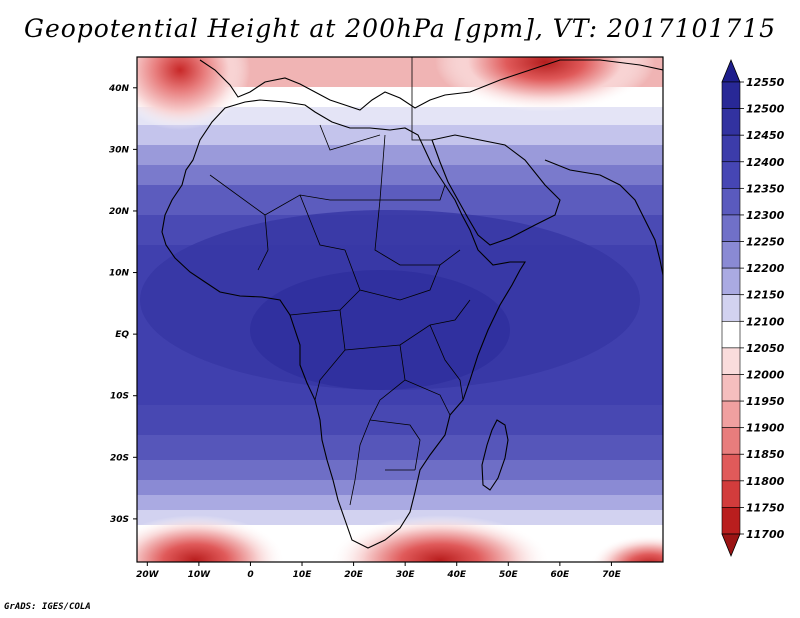 The width and height of the screenshot is (800, 618). What do you see at coordinates (765, 401) in the screenshot?
I see `colorbar-label: 11950` at bounding box center [765, 401].